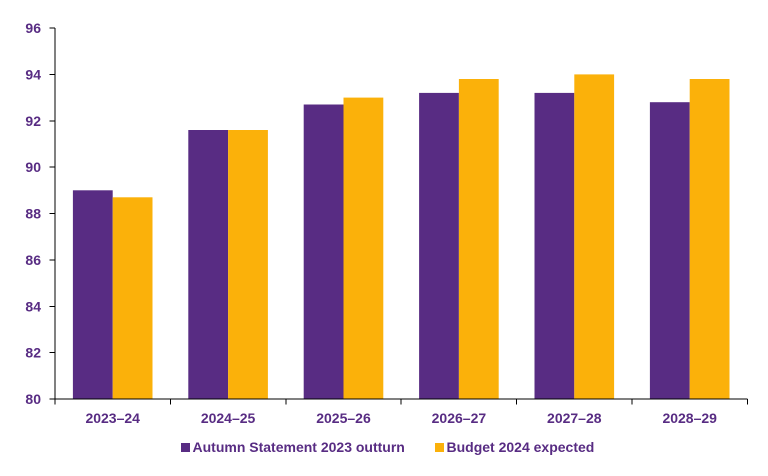  I want to click on svg-text: 90, so click(33, 167).